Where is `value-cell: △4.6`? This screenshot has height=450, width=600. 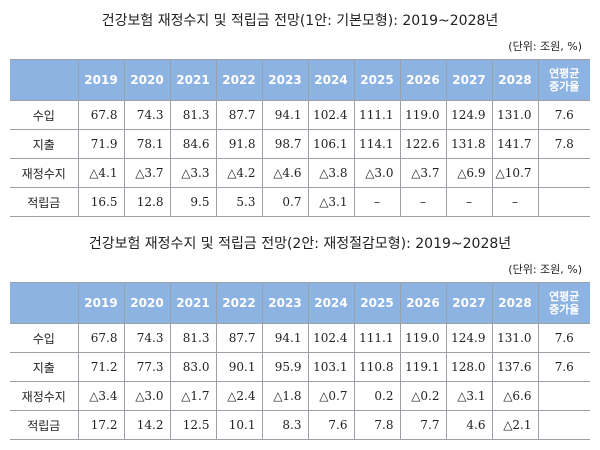 value-cell: △4.6 is located at coordinates (285, 173).